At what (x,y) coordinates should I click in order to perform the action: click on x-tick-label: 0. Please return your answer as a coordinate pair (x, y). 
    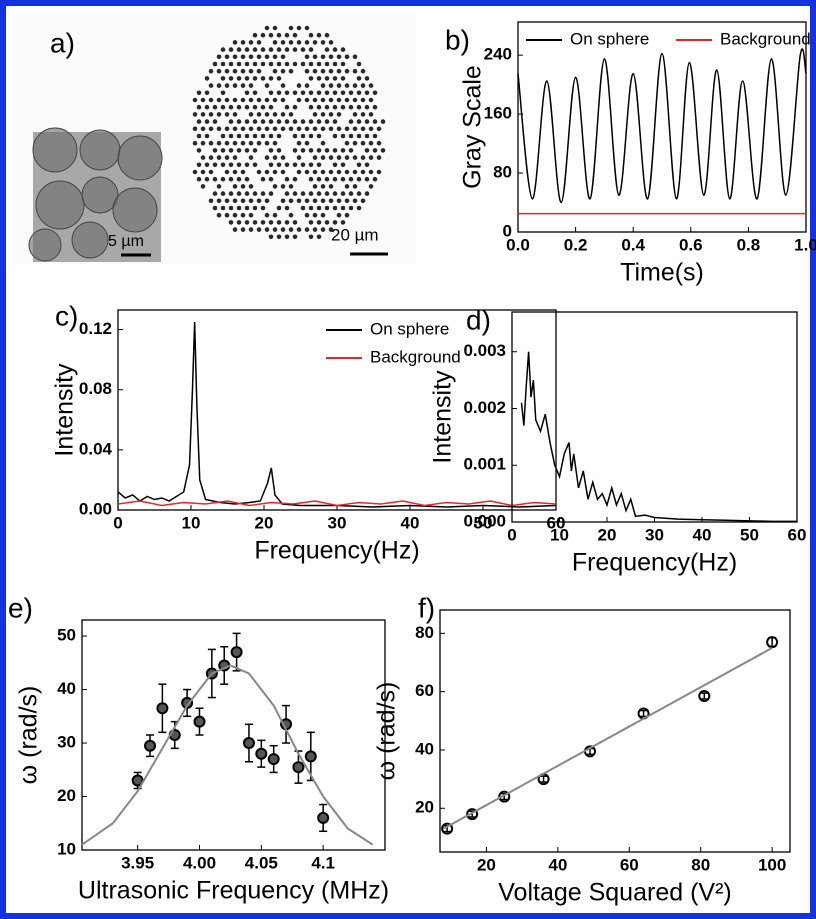
    Looking at the image, I should click on (117, 522).